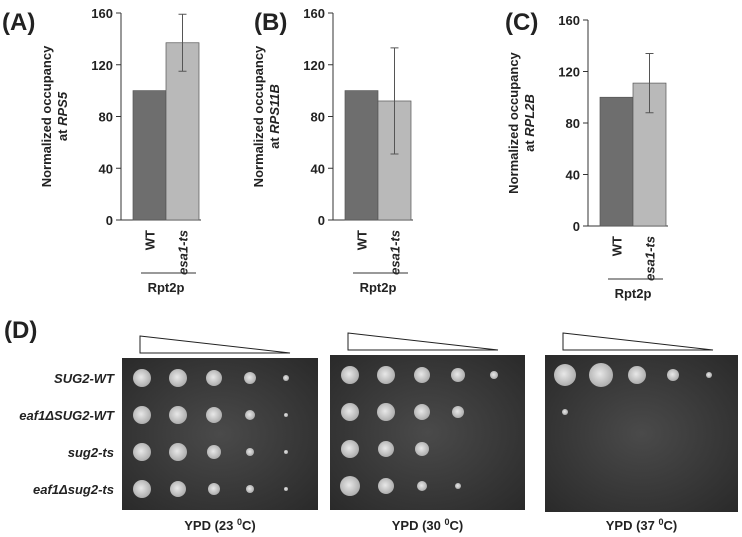 This screenshot has width=742, height=537. What do you see at coordinates (18, 22) in the screenshot?
I see `panel-label: (A)` at bounding box center [18, 22].